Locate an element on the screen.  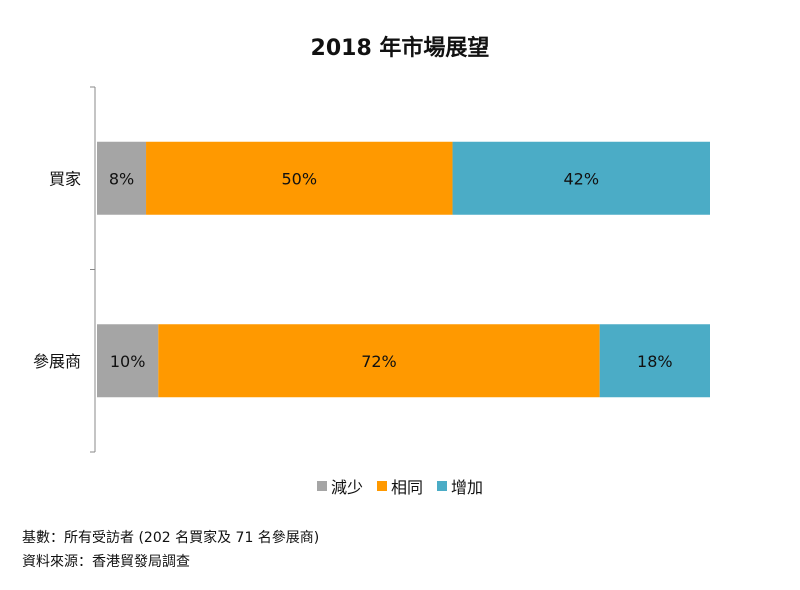
legend-item: 增加 is located at coordinates (460, 486).